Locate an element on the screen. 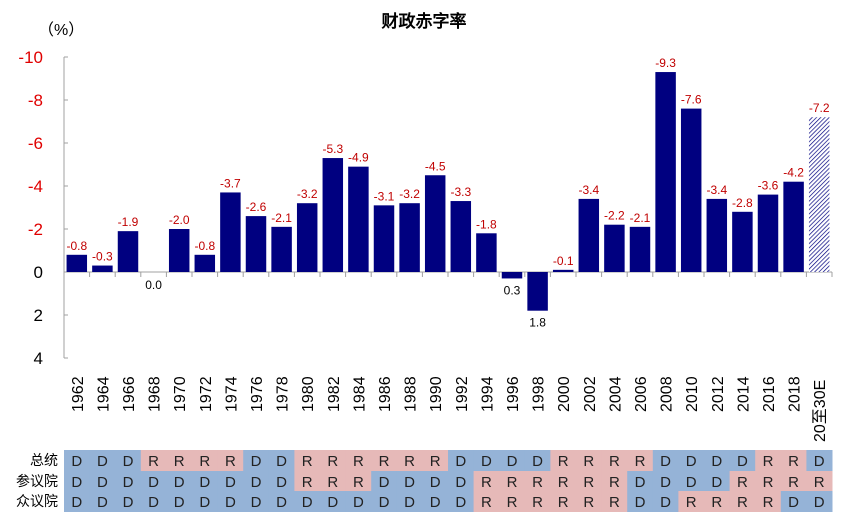 The width and height of the screenshot is (847, 517). x-tick-label: 20至30E is located at coordinates (820, 411).